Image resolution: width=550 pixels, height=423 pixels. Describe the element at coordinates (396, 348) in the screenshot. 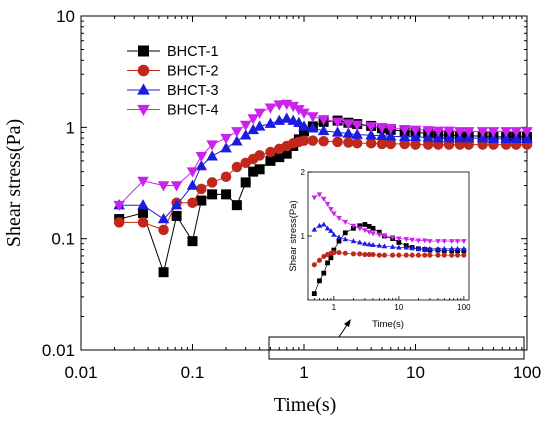

I see `zoom-region-box` at that location.